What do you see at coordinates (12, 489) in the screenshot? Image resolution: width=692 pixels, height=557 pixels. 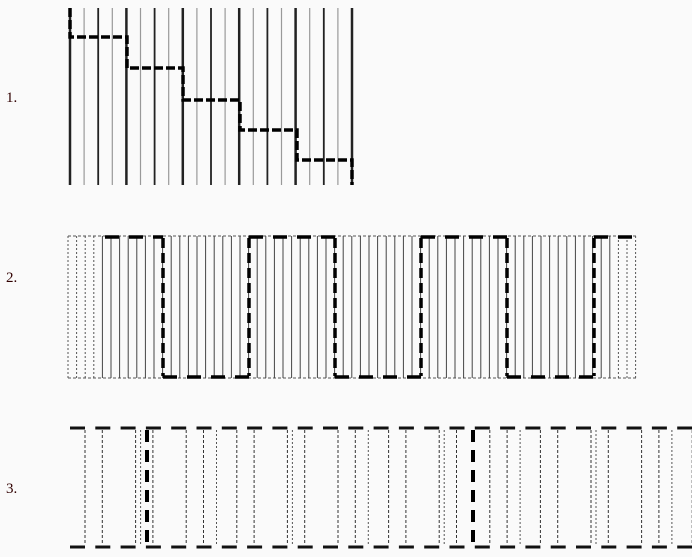 I see `figure-label-3: 3.` at bounding box center [12, 489].